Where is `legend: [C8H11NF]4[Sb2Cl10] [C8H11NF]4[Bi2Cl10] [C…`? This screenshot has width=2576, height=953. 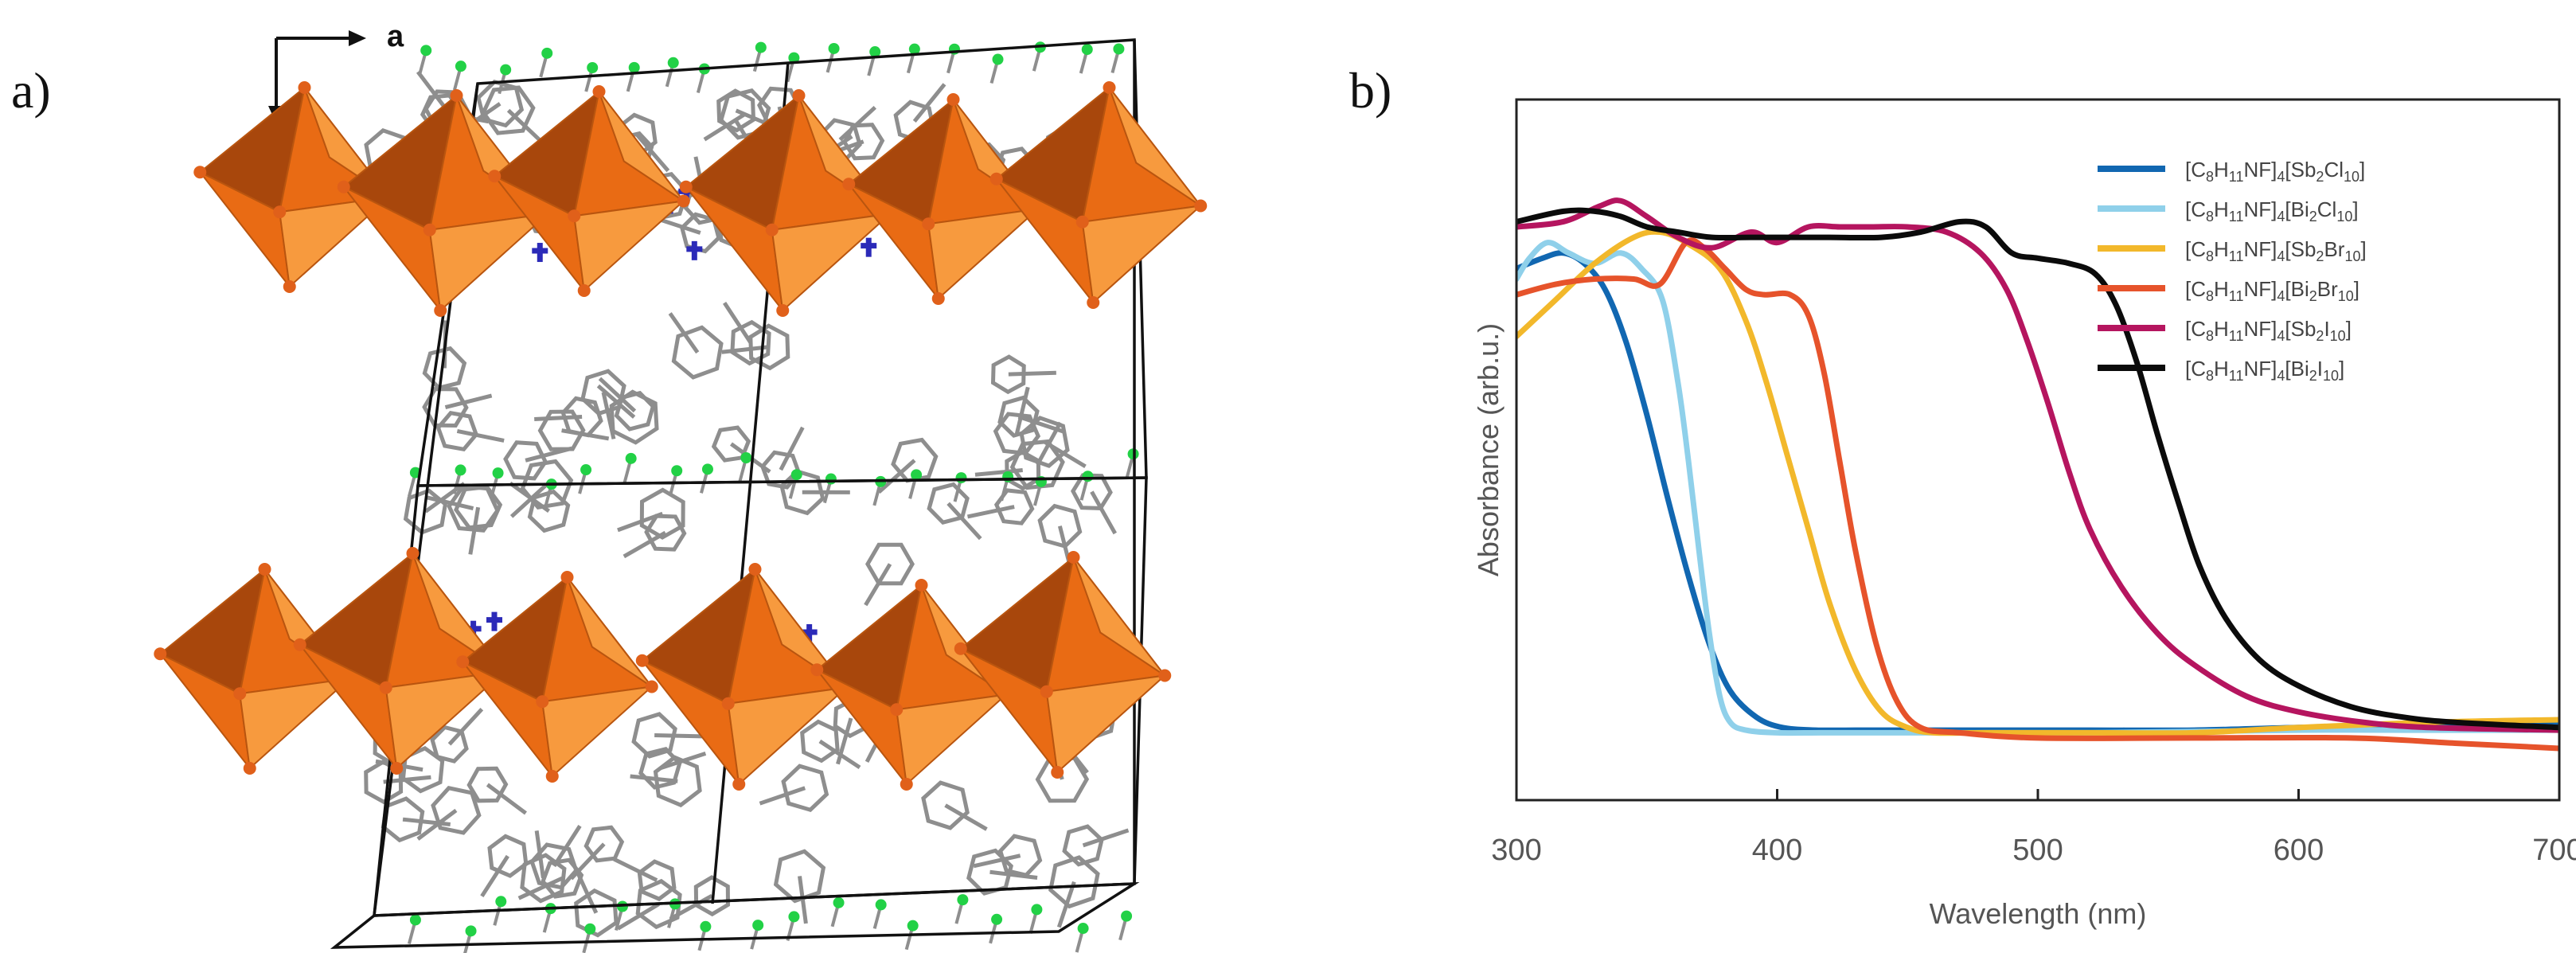 legend: [C8H11NF]4[Sb2Cl10] [C8H11NF]4[Bi2Cl10] [C… is located at coordinates (2232, 271).